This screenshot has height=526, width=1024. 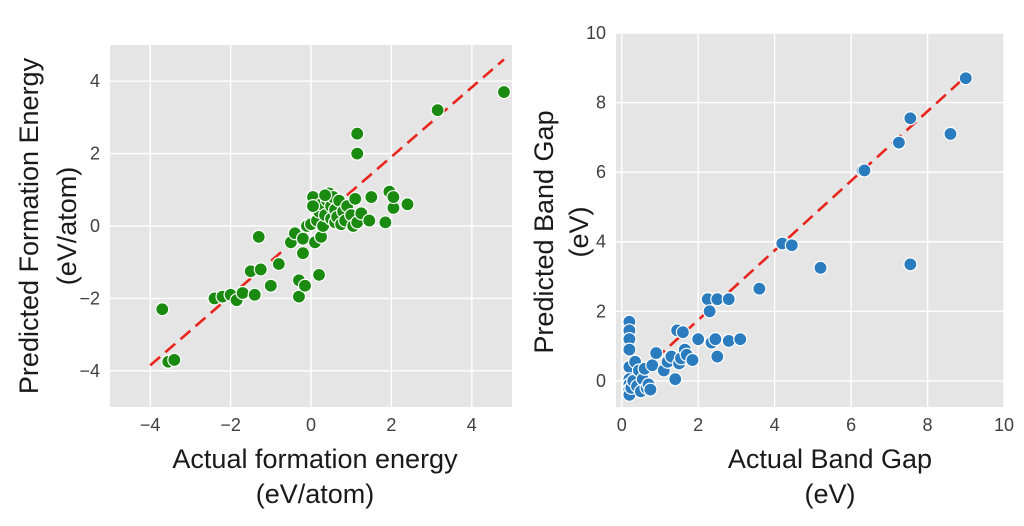 I want to click on x-tick-labels: 0 2 4 6 8 10, so click(x=815, y=425).